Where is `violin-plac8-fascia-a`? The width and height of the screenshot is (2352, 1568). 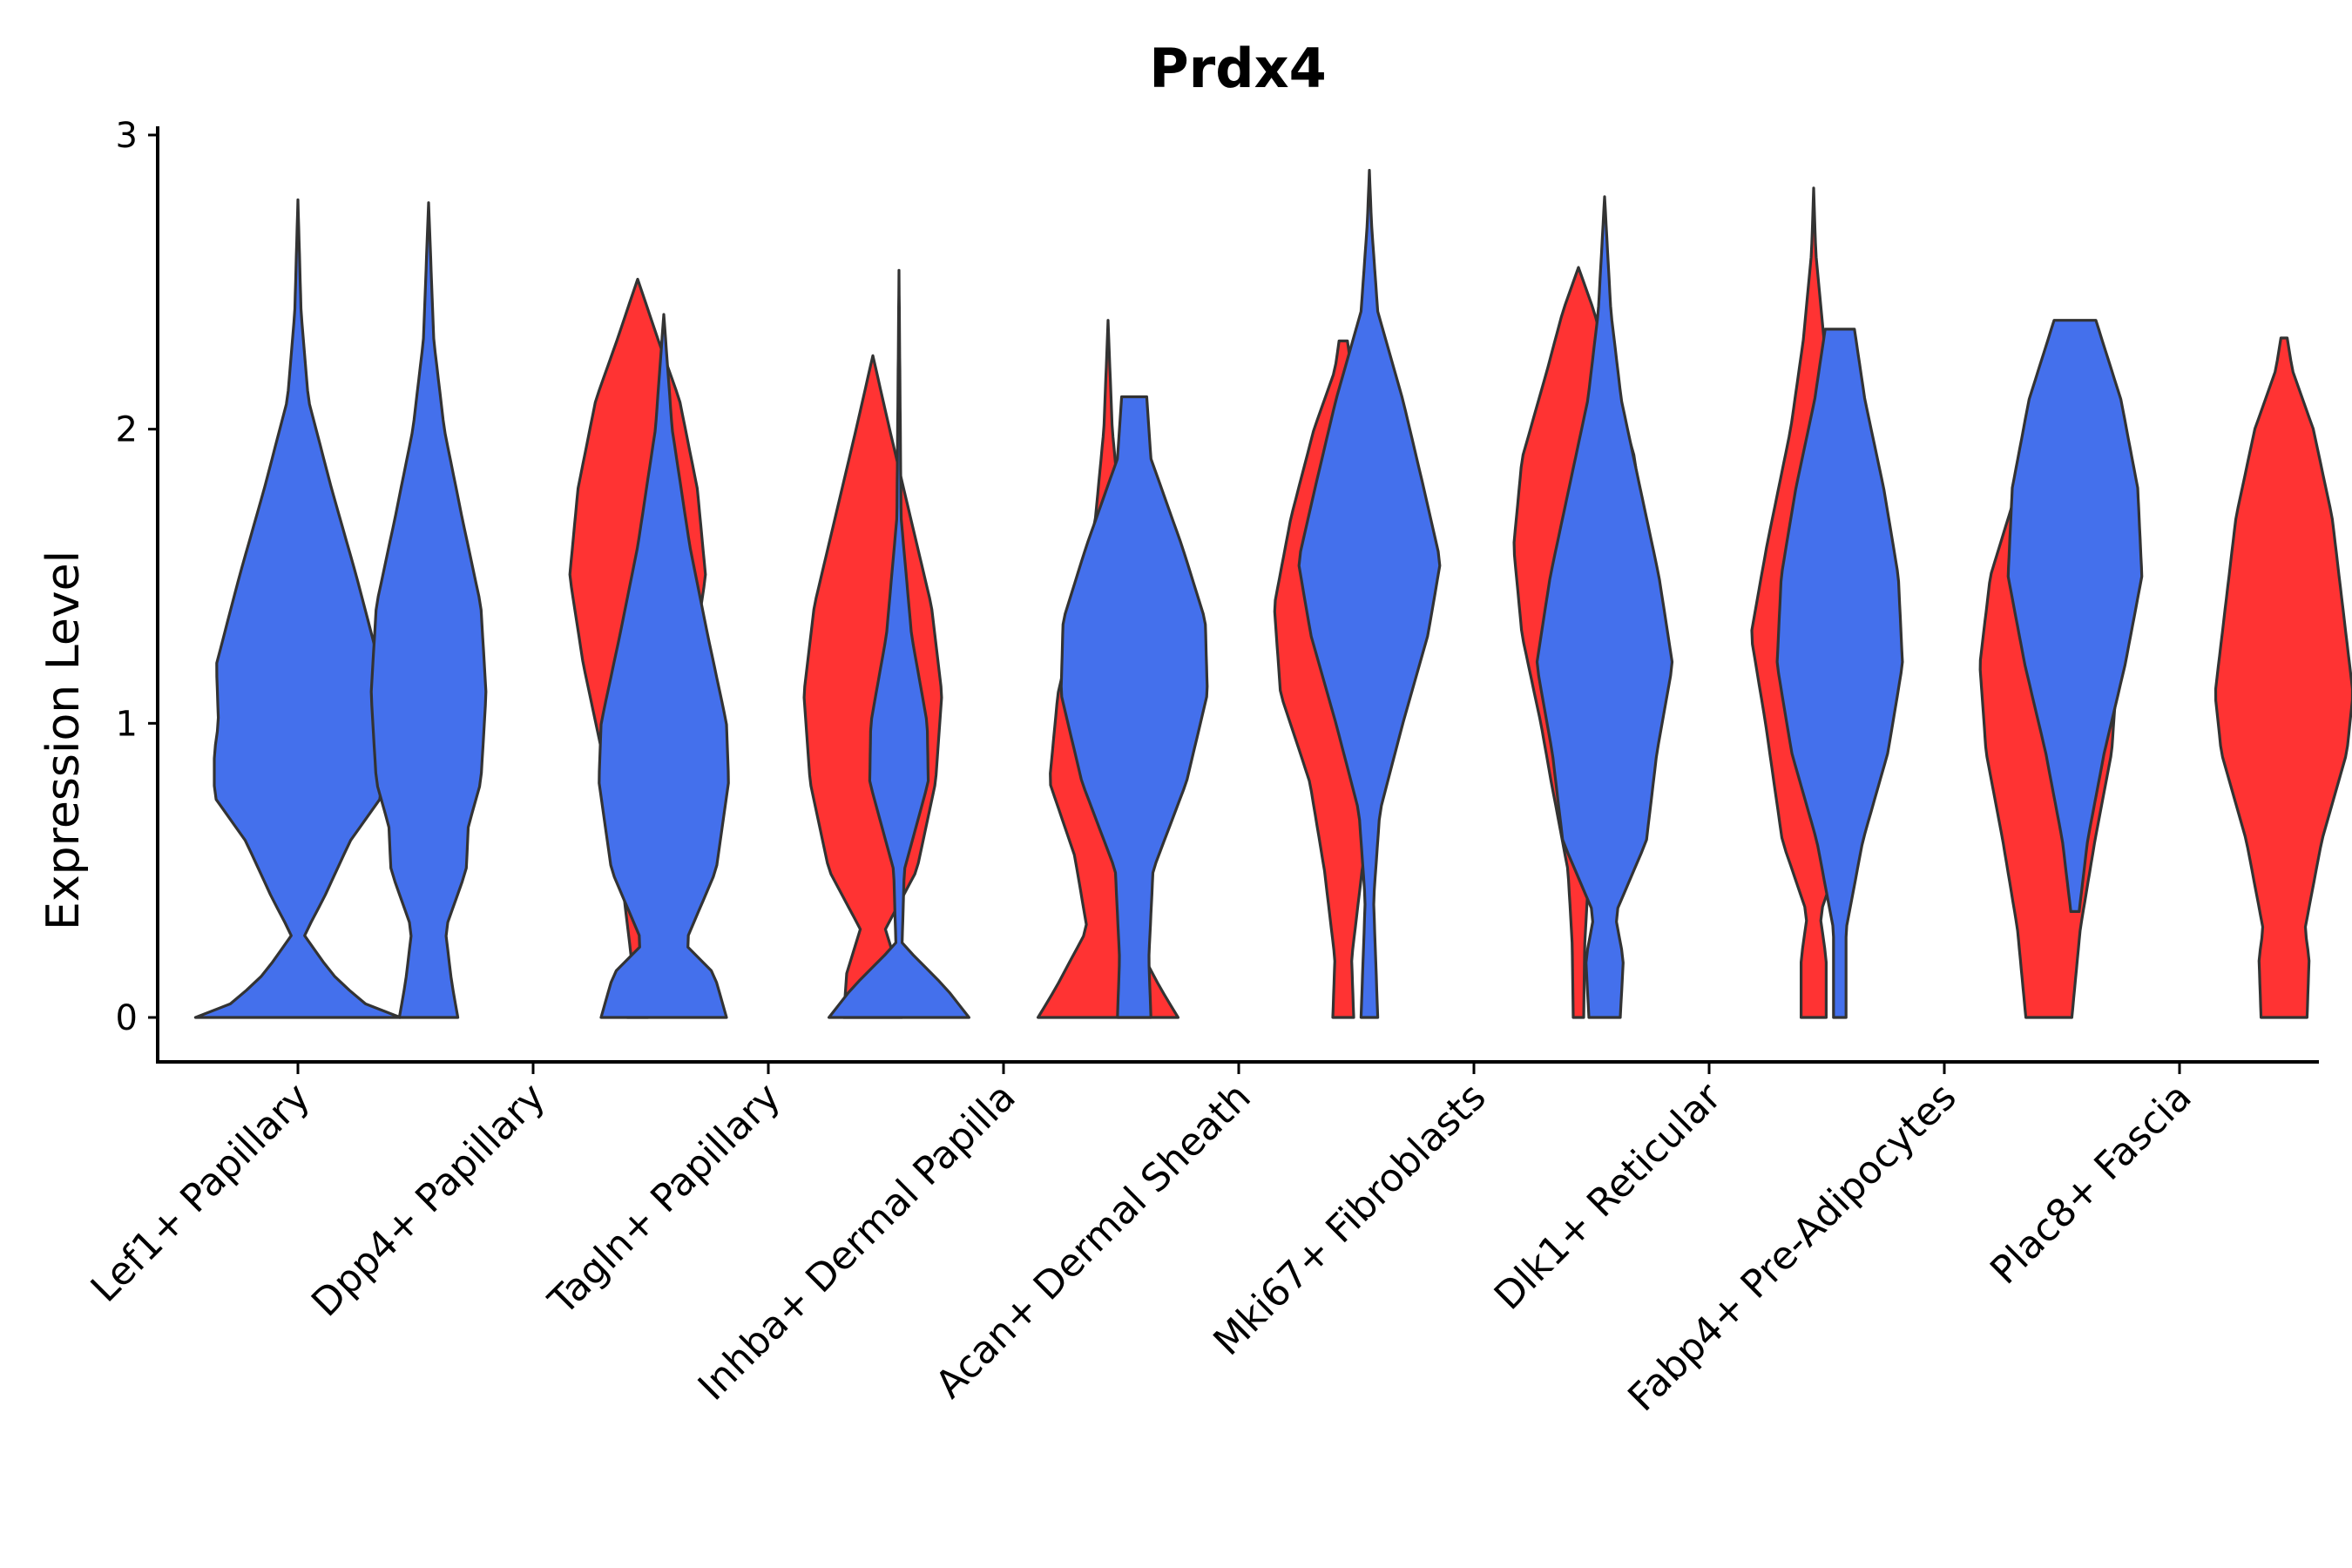 violin-plac8-fascia-a is located at coordinates (2075, 616).